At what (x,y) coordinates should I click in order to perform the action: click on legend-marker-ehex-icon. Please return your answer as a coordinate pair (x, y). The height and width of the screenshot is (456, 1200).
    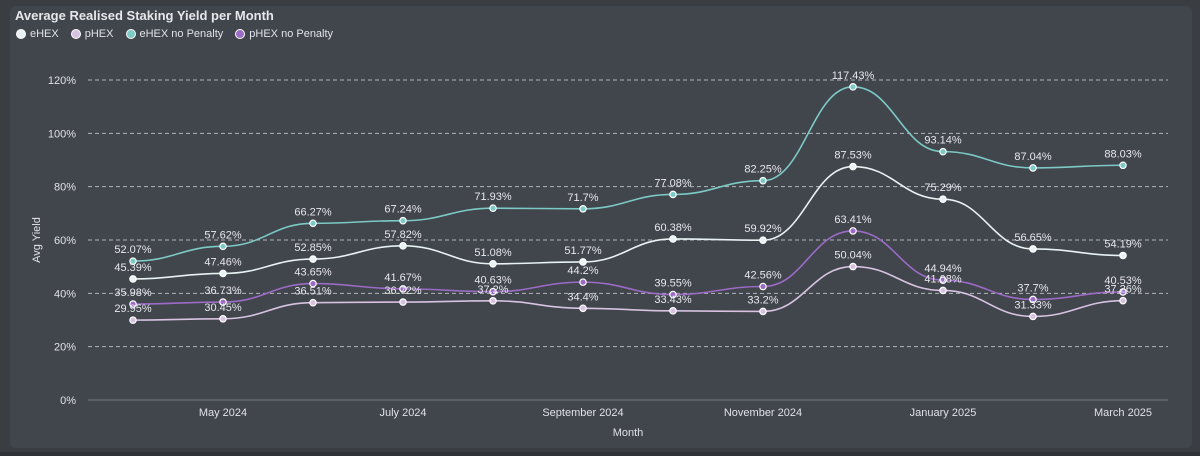
    Looking at the image, I should click on (21, 34).